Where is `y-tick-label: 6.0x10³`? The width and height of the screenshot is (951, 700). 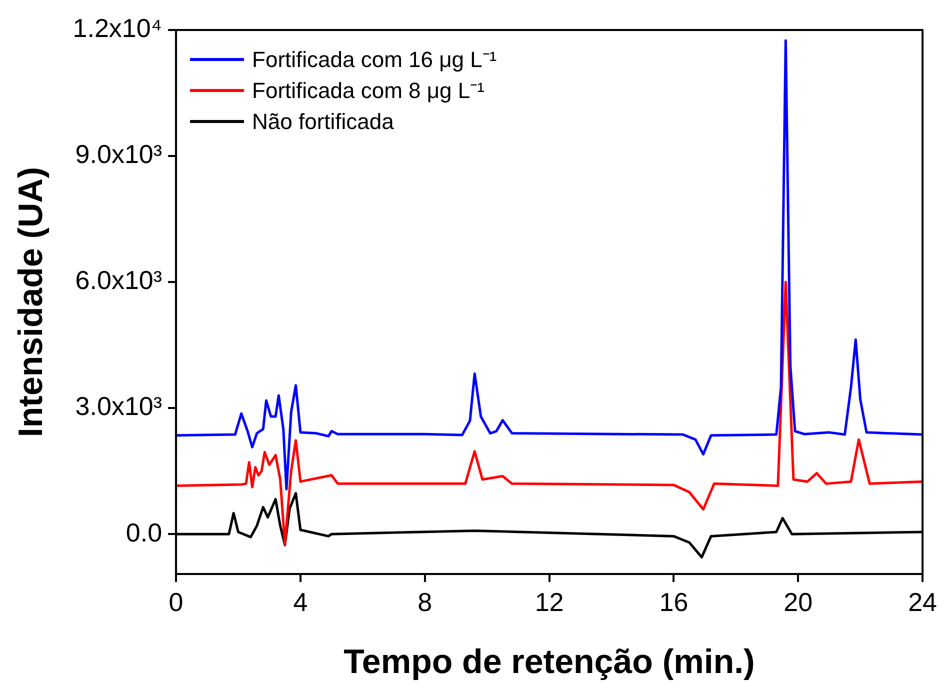
y-tick-label: 6.0x10³ is located at coordinates (118, 280).